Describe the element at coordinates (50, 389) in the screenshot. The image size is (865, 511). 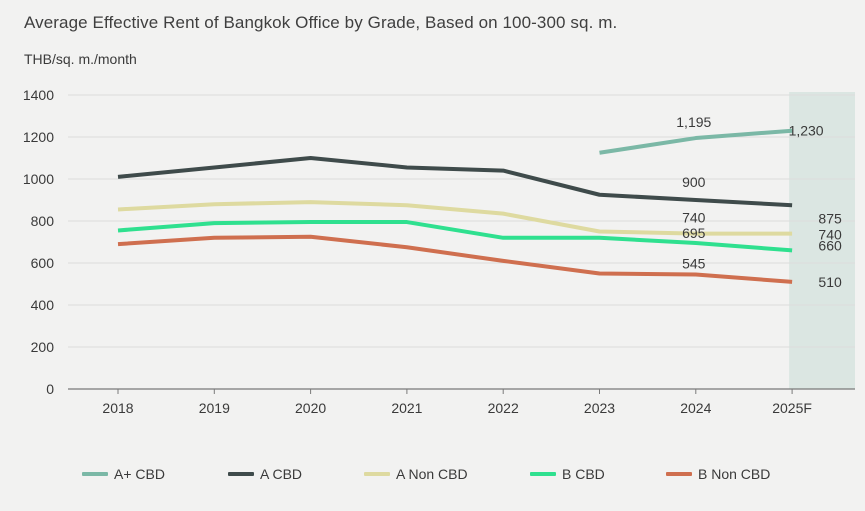
I see `y-tick-label: 0` at that location.